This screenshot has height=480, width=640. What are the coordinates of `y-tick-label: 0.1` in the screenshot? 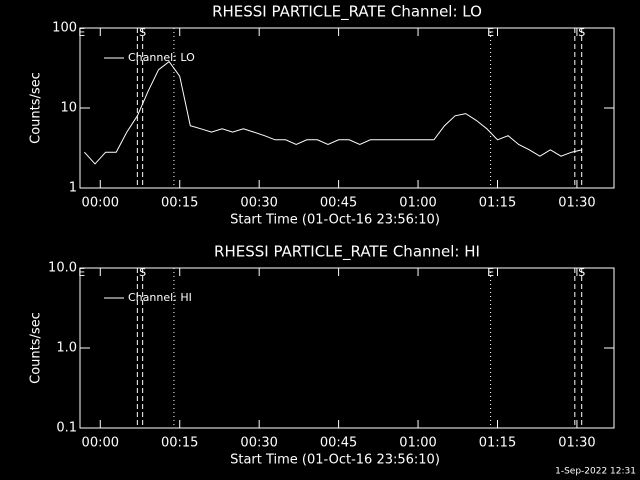 It's located at (66, 428).